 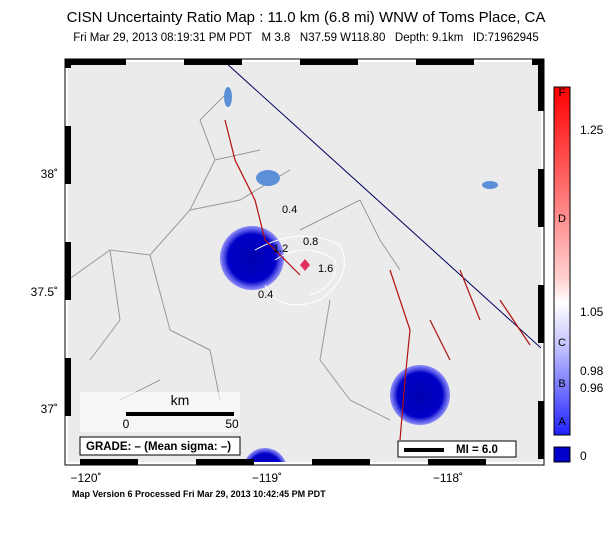 What do you see at coordinates (49, 174) in the screenshot?
I see `lat-label: 38˚` at bounding box center [49, 174].